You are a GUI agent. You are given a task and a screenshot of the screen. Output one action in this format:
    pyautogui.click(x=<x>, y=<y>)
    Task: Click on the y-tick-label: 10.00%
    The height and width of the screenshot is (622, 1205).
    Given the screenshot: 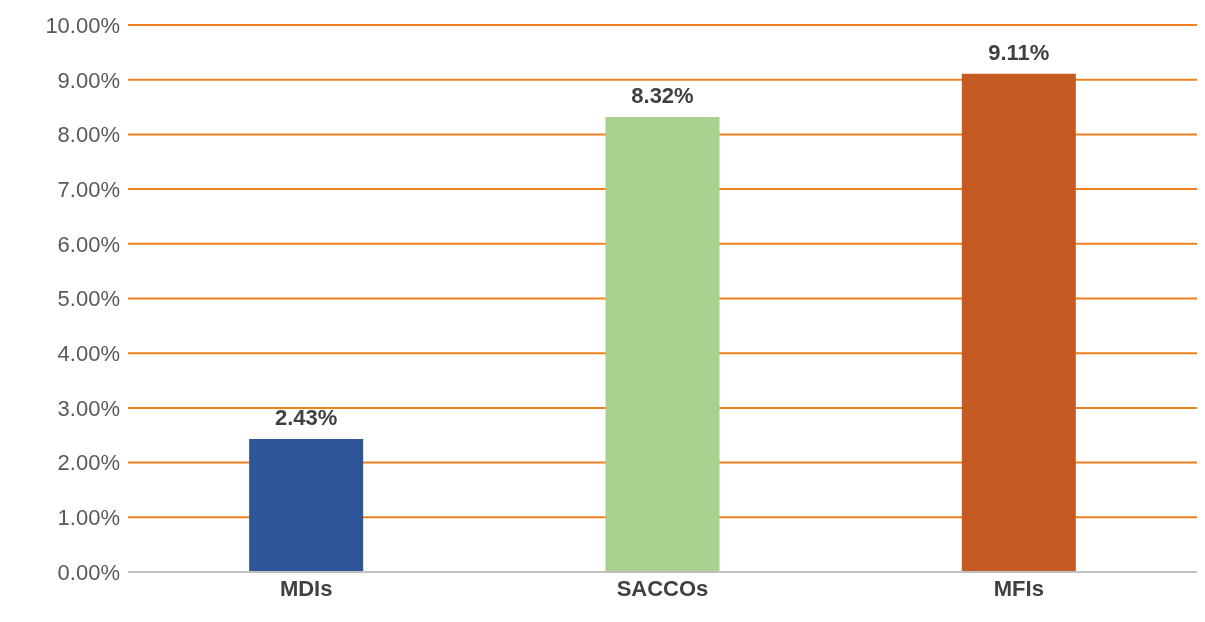 What is the action you would take?
    pyautogui.click(x=82, y=25)
    